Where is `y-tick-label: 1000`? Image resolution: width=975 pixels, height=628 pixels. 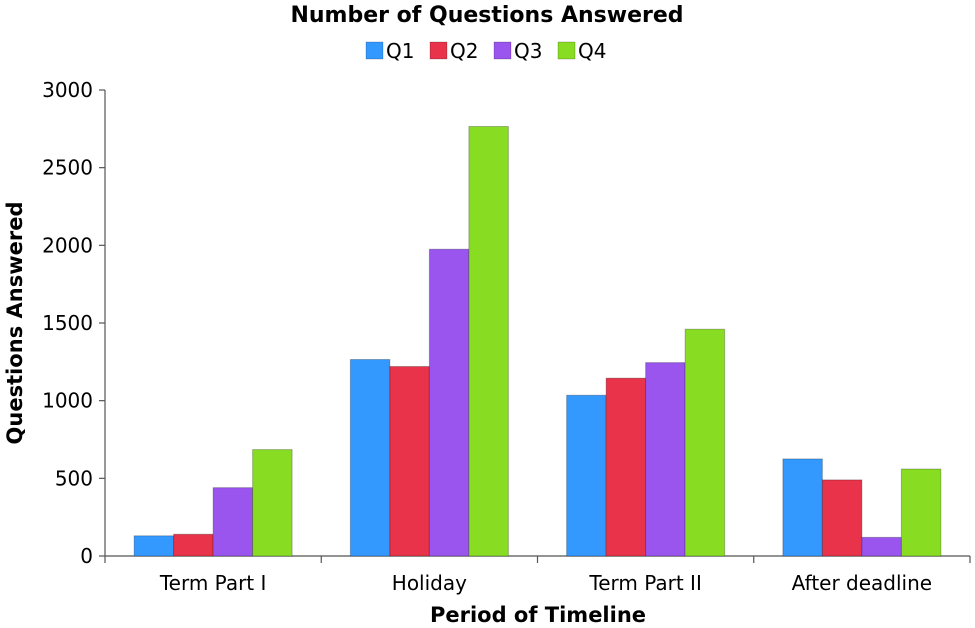 y-tick-label: 1000 is located at coordinates (67, 401).